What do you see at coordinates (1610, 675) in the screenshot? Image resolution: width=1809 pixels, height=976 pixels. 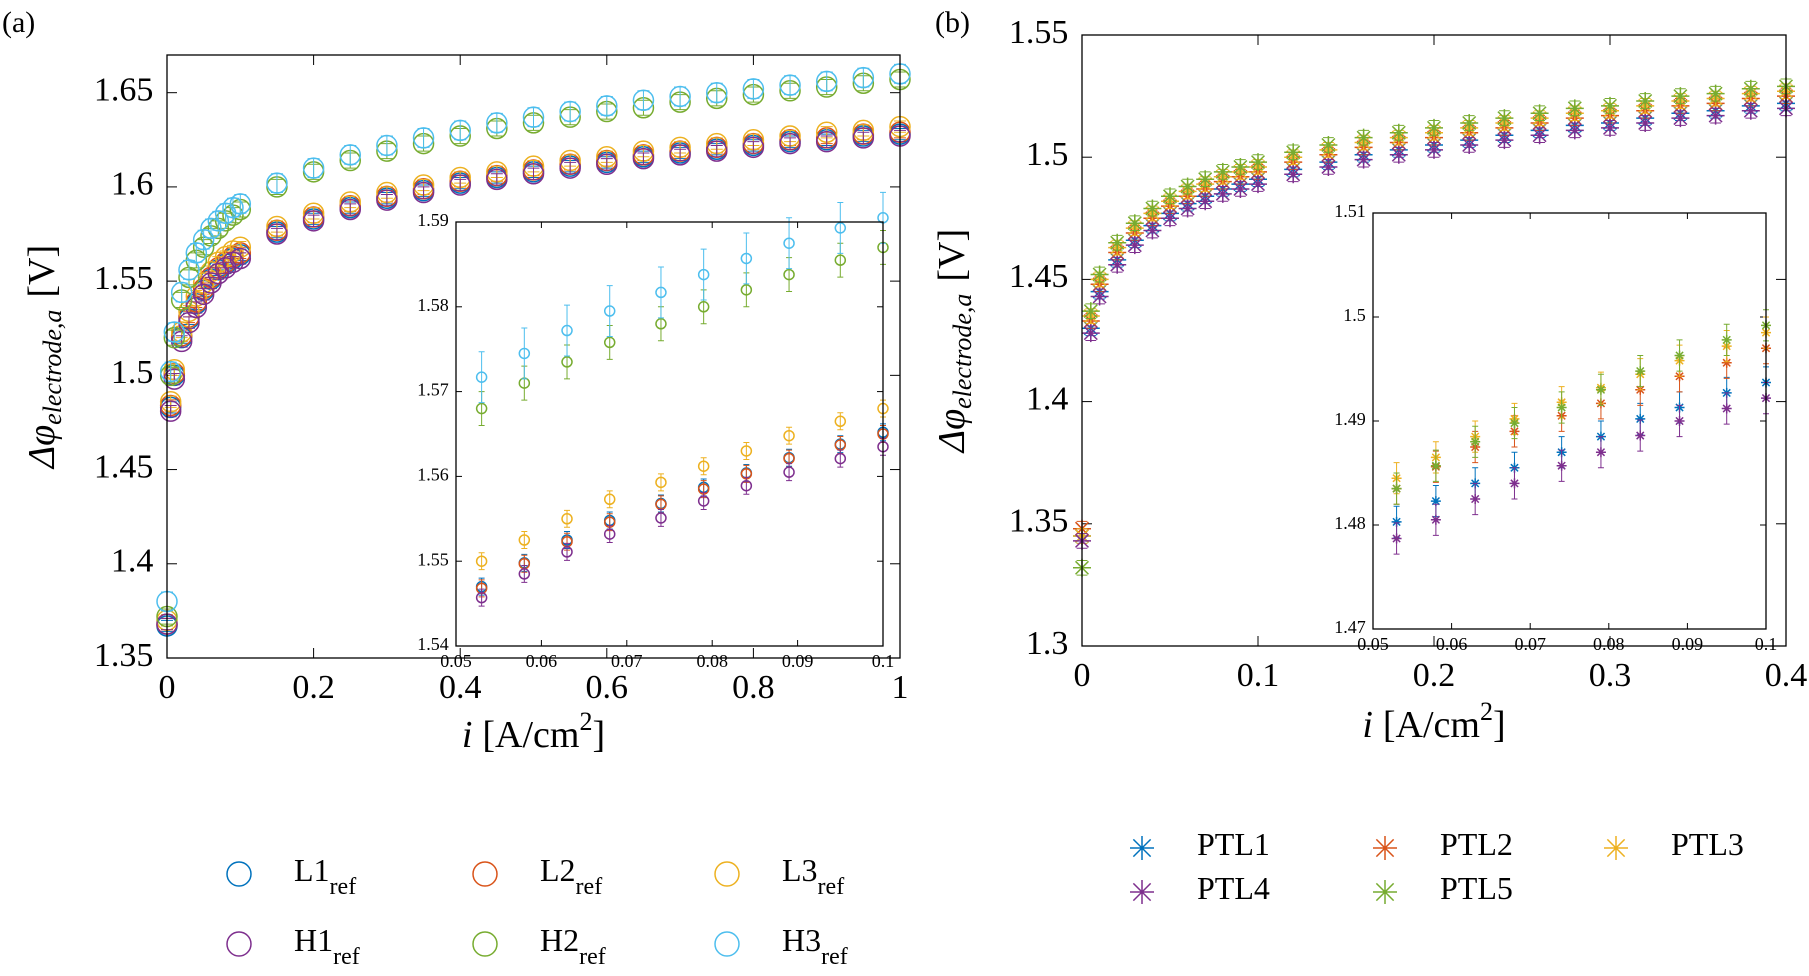 I see `x-tick-label: 0.3` at bounding box center [1610, 675].